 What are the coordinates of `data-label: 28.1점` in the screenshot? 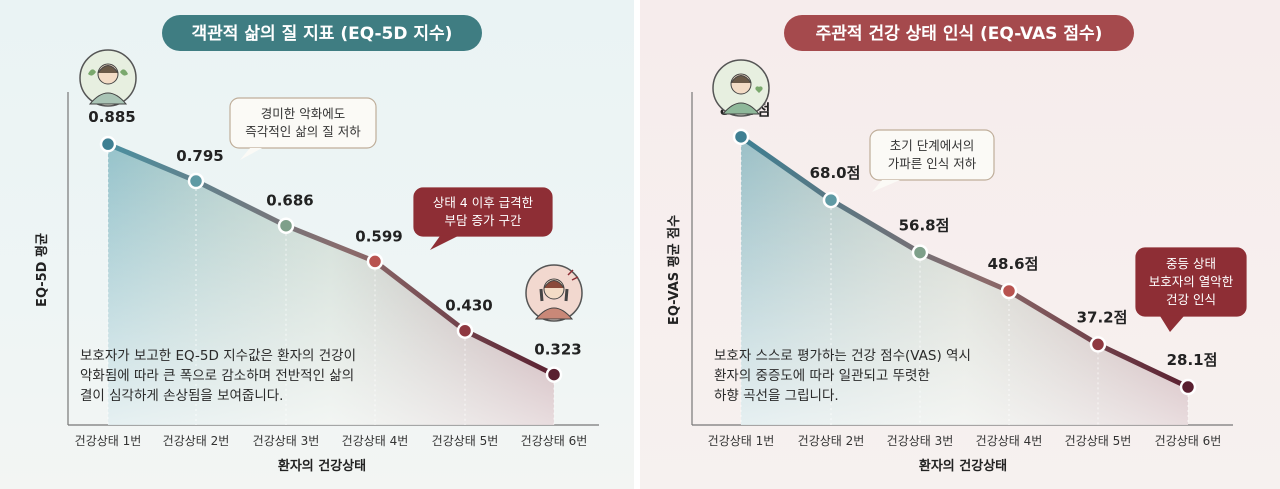 It's located at (1192, 360).